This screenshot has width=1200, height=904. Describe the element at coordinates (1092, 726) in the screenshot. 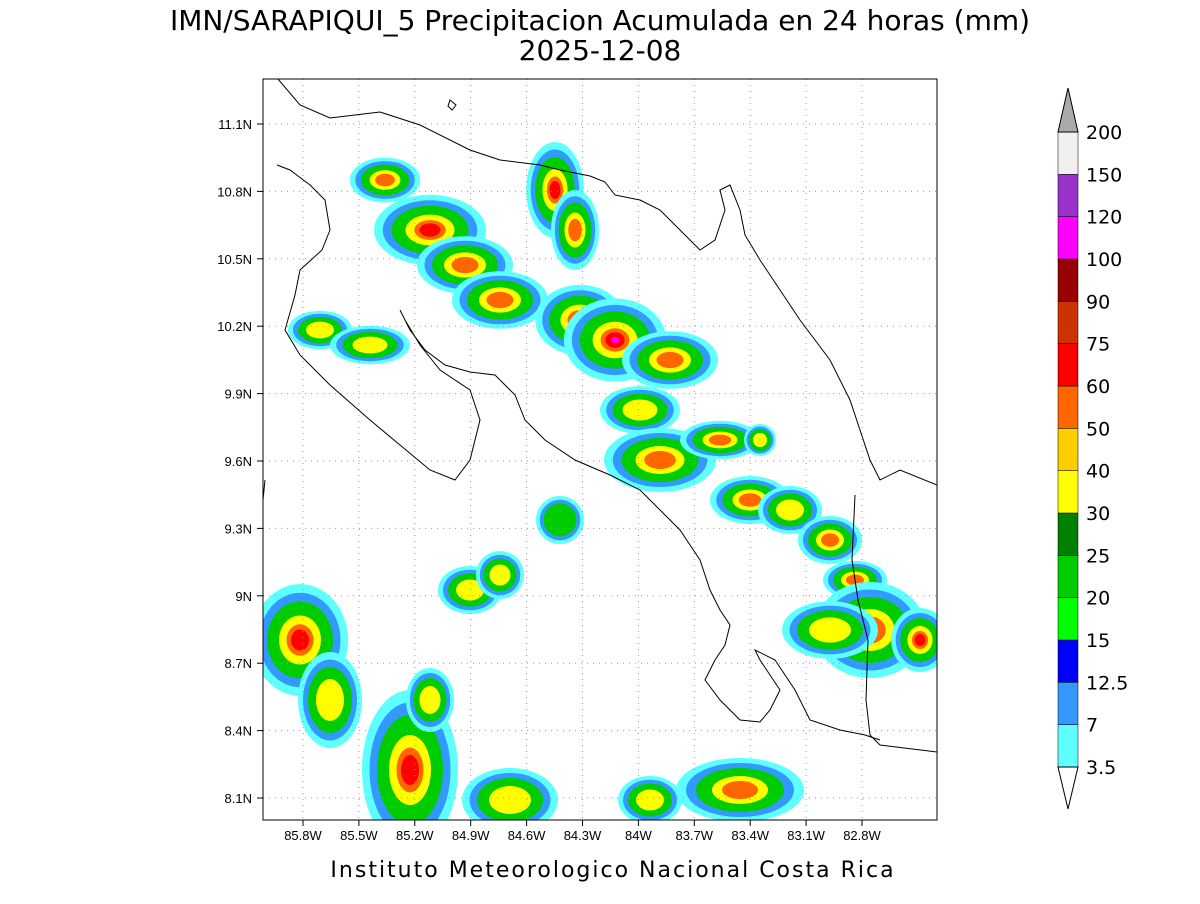

I see `colorbar-label: 7` at that location.